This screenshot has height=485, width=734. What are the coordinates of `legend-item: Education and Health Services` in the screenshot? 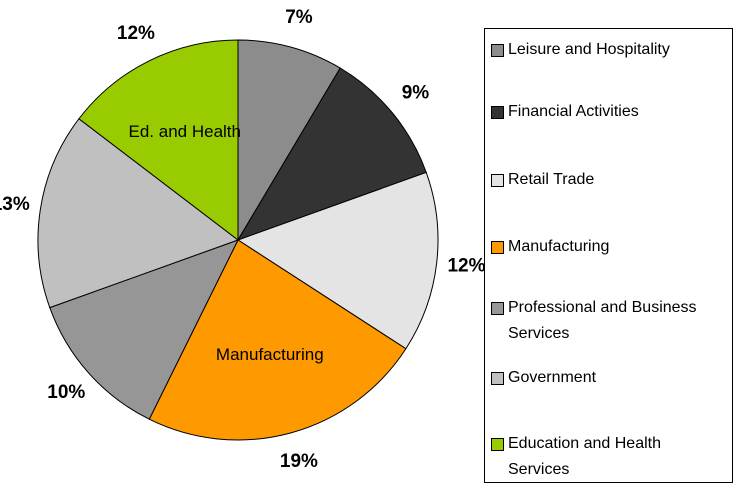 It's located at (594, 457).